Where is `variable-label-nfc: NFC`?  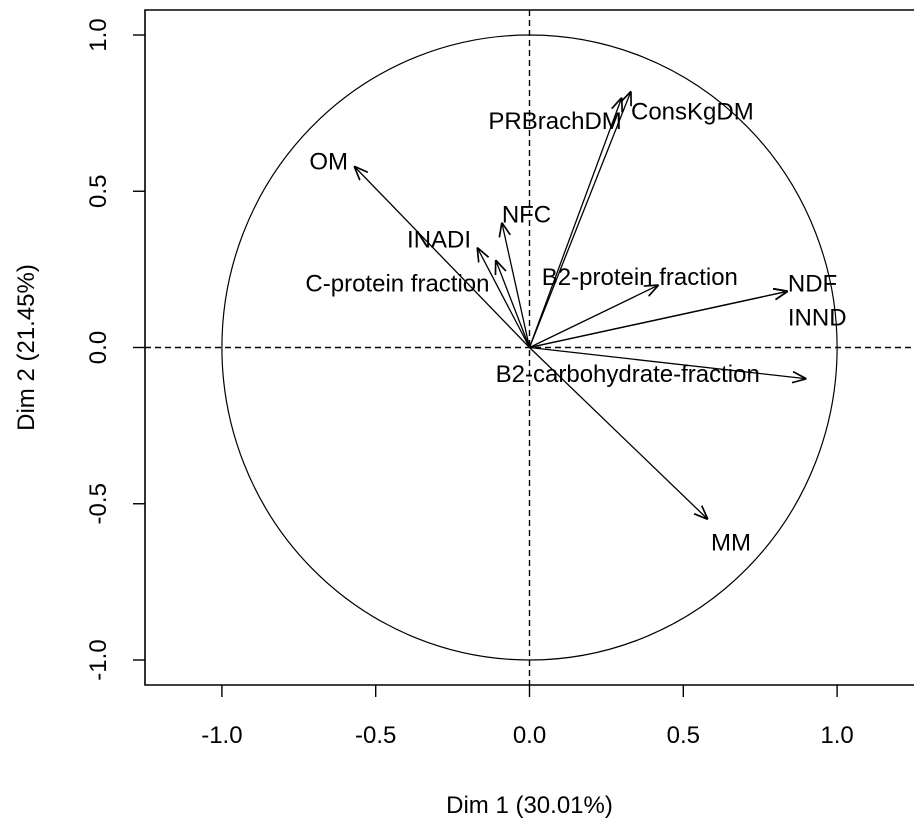
variable-label-nfc: NFC is located at coordinates (526, 215).